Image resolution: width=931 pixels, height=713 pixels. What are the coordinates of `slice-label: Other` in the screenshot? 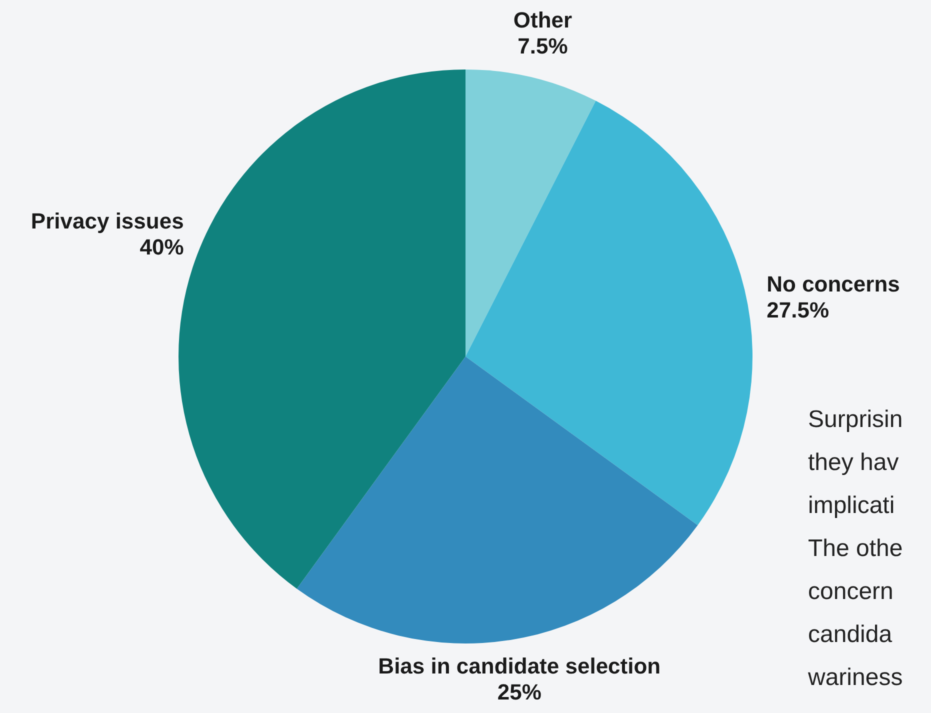 It's located at (543, 19).